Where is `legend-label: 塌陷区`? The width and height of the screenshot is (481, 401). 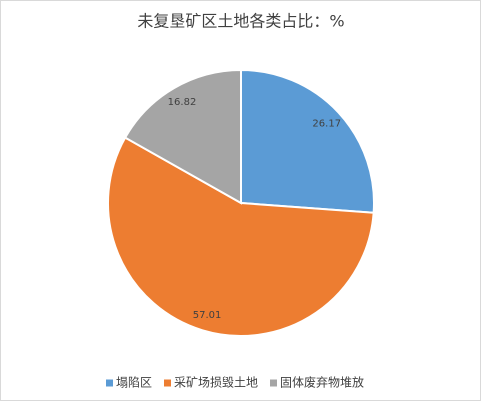
legend-label: 塌陷区 is located at coordinates (134, 382).